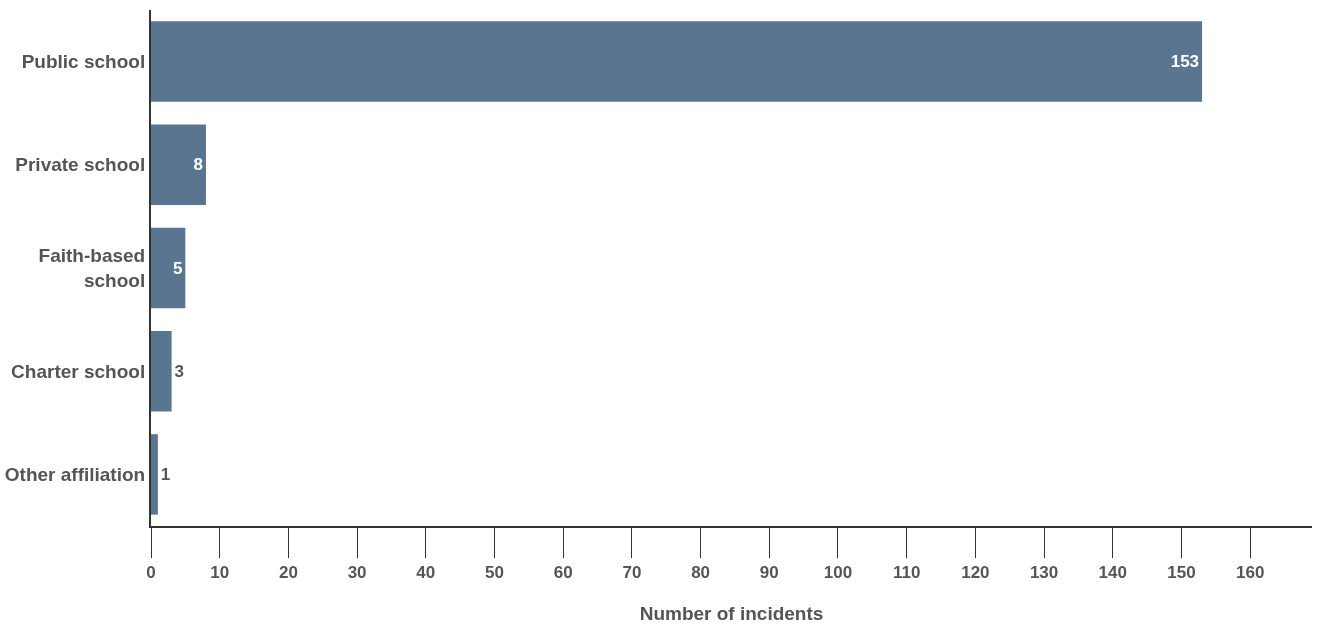  Describe the element at coordinates (92, 268) in the screenshot. I see `y-tick-label: Faith-based school` at that location.